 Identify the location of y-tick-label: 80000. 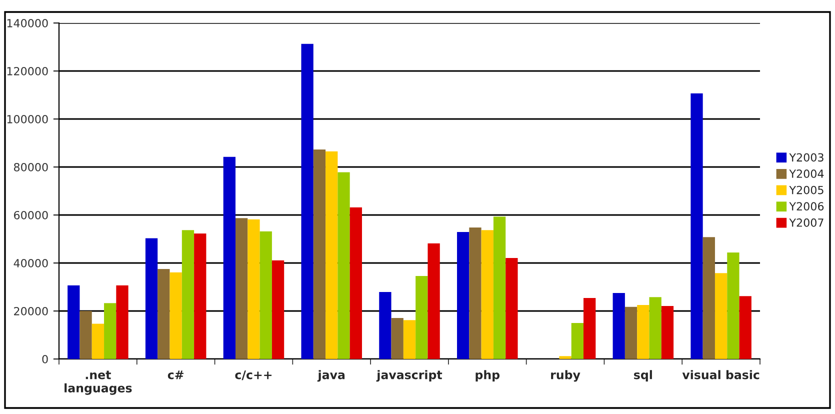
(31, 167).